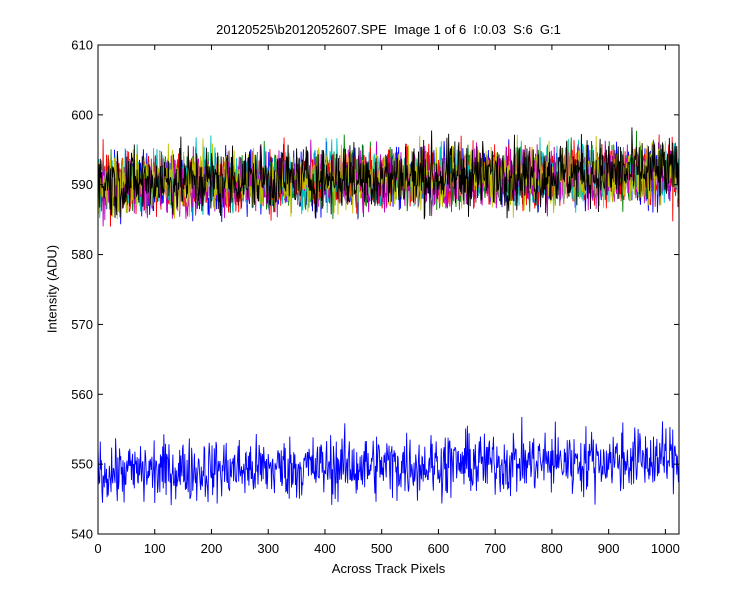  I want to click on y-tick-label: 580, so click(82, 254).